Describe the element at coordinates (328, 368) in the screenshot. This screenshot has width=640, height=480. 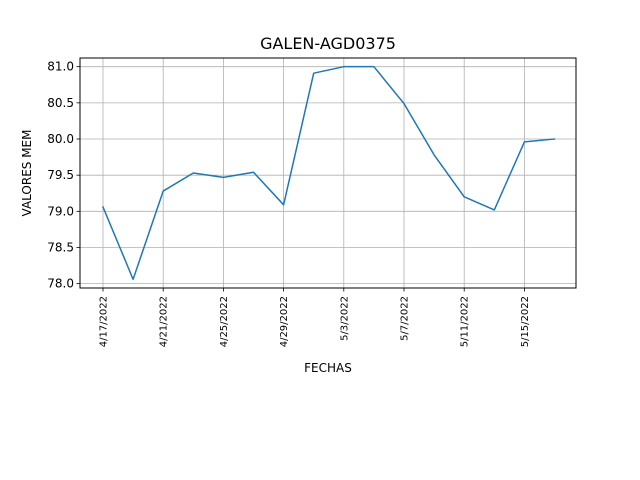
I see `x-axis-label: FECHAS` at that location.